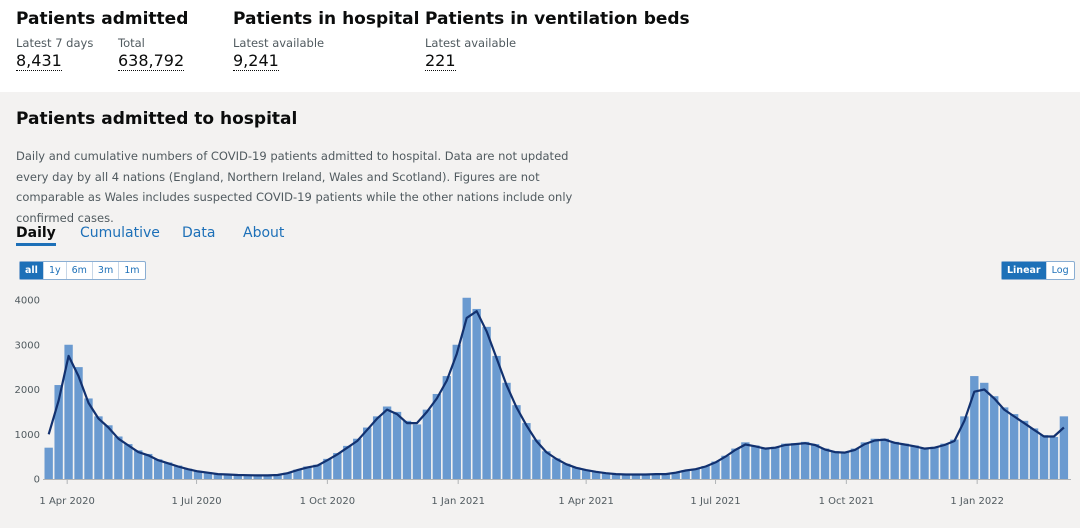 The height and width of the screenshot is (528, 1080). I want to click on tab: Data, so click(199, 233).